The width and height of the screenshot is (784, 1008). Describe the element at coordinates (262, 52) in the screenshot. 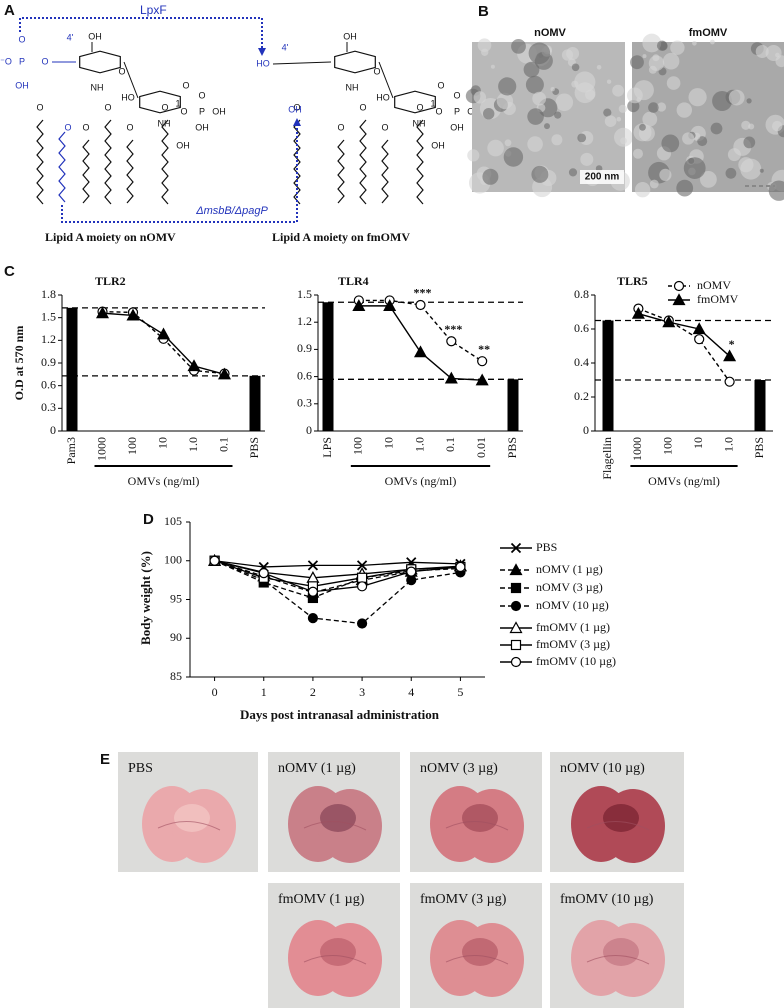

I see `arrow-head` at that location.